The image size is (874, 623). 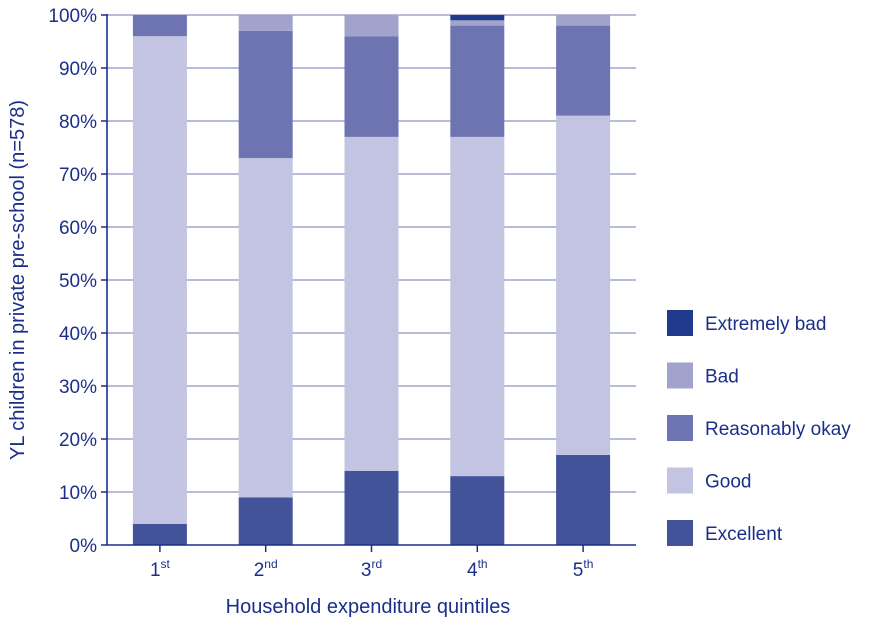 What do you see at coordinates (703, 375) in the screenshot?
I see `legend-item: Bad` at bounding box center [703, 375].